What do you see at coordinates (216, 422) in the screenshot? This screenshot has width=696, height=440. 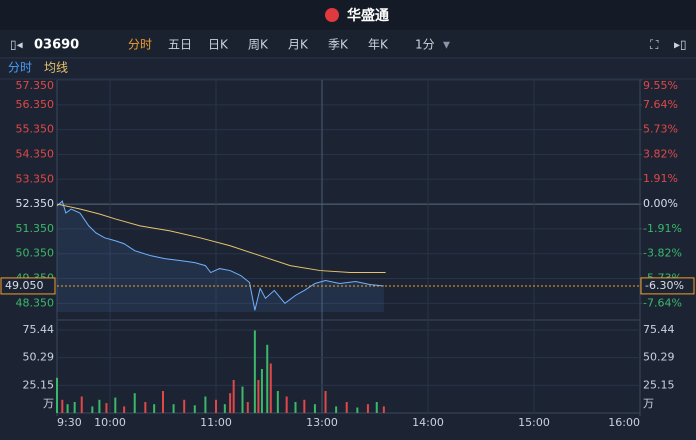 I see `x-tick-label: 11:00` at bounding box center [216, 422].